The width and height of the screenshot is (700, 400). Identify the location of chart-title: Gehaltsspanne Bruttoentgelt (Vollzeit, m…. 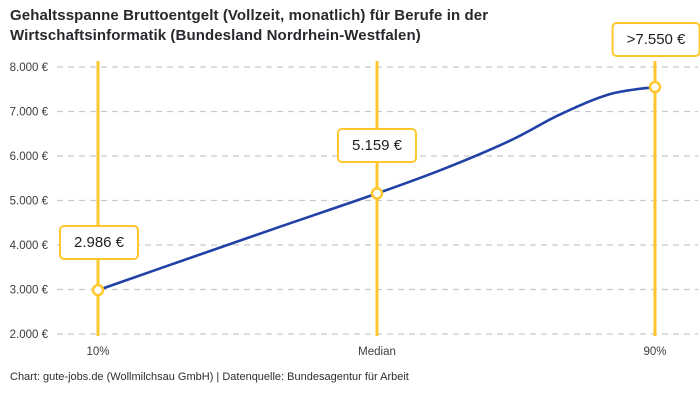
(249, 26).